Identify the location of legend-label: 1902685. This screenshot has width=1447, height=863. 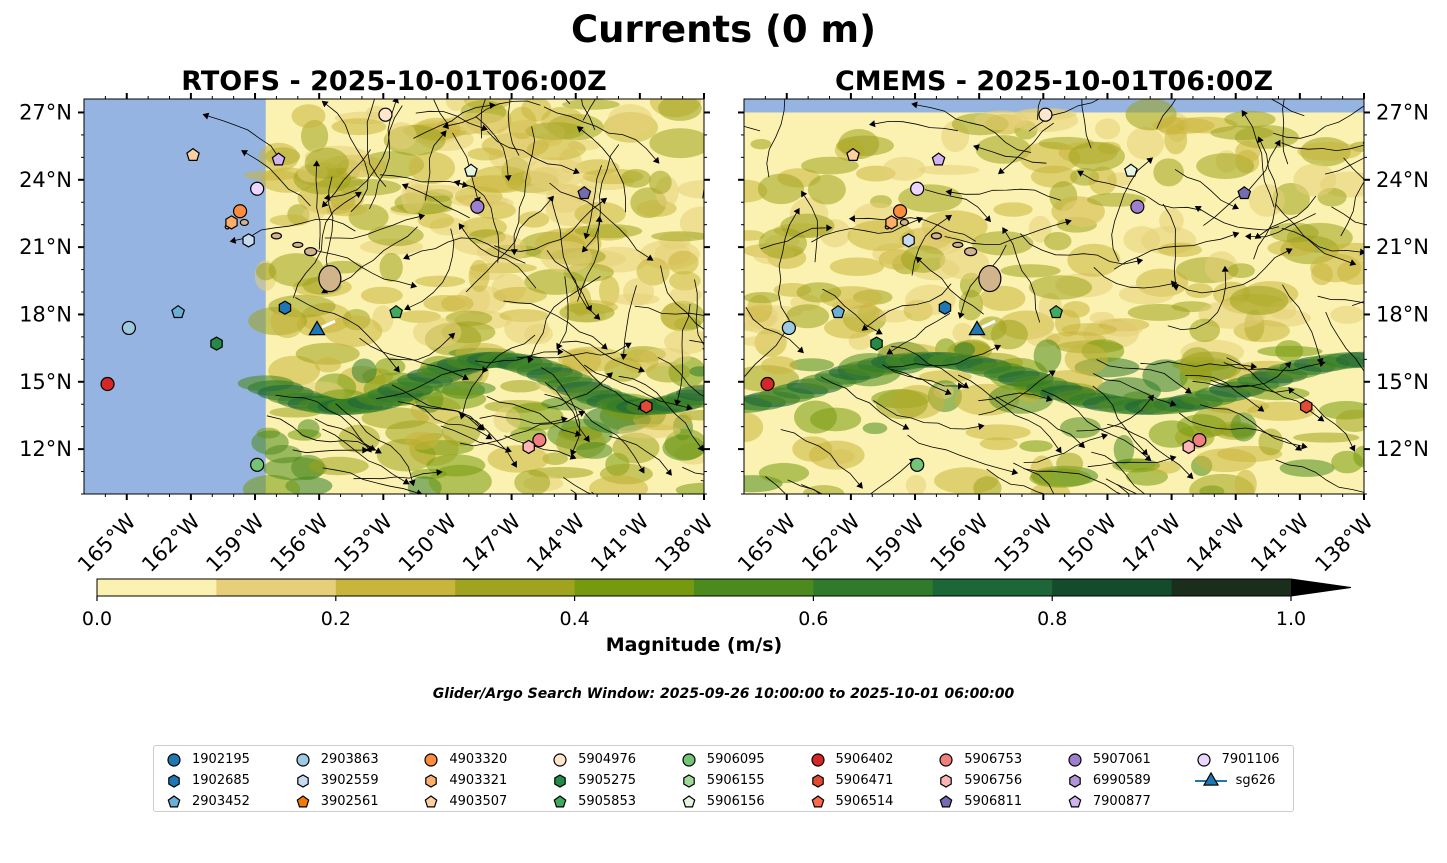
(221, 780).